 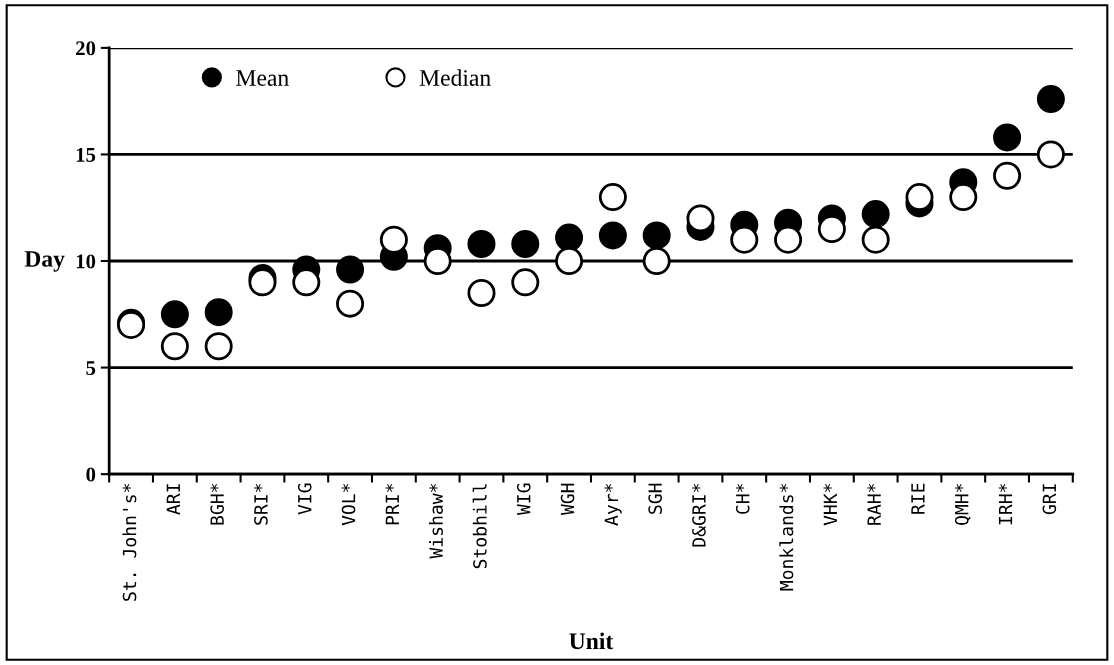 What do you see at coordinates (613, 504) in the screenshot?
I see `x-tick-label: Ayr*` at bounding box center [613, 504].